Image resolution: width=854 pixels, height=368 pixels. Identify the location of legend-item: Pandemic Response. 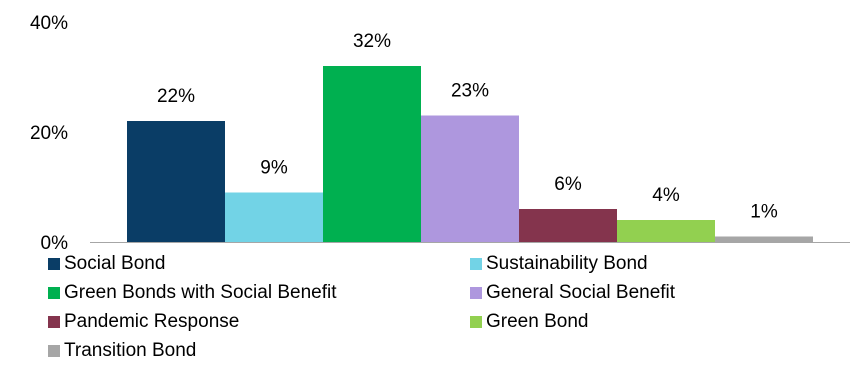
(143, 322).